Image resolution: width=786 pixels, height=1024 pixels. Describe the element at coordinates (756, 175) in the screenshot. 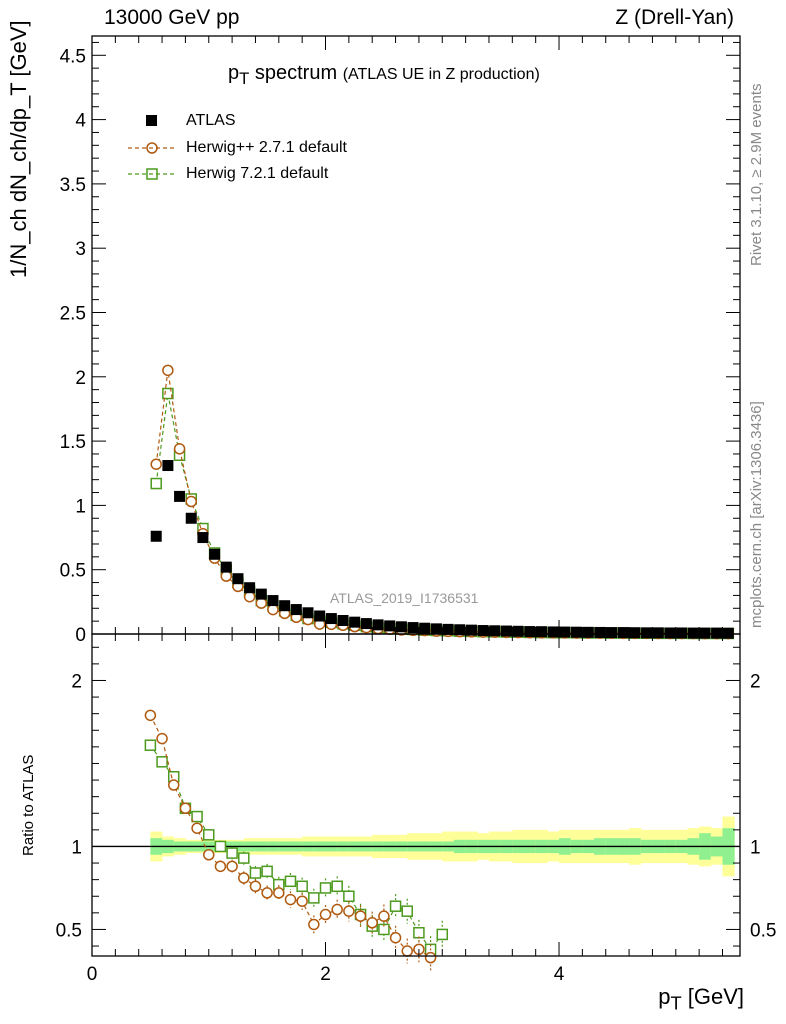

I see `rivet-version-label: Rivet 3.1.10, ≥ 2.9M events` at that location.